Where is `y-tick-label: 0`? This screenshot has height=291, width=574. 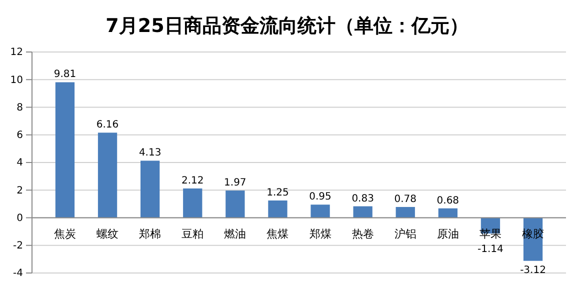
y-tick-label: 0 is located at coordinates (19, 218).